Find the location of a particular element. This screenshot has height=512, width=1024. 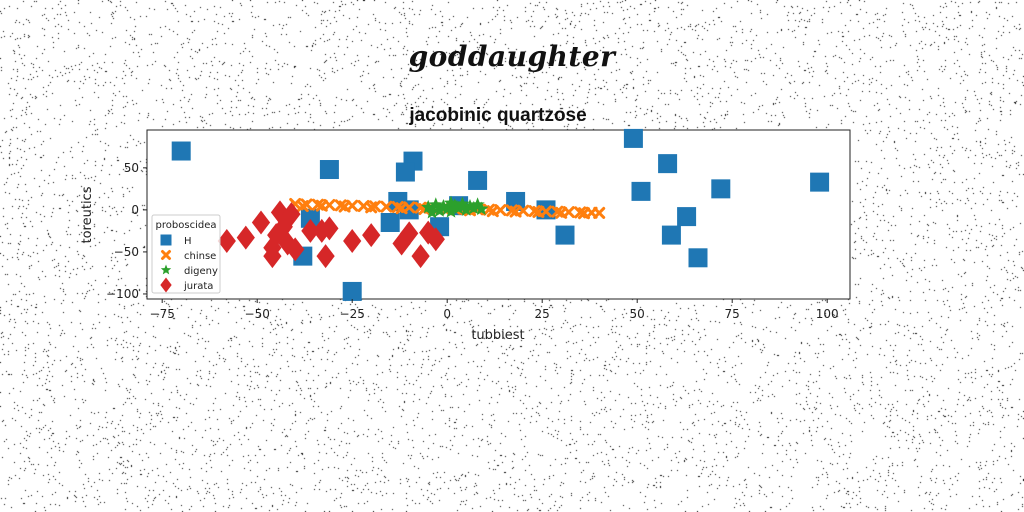

legend-marker-jurata is located at coordinates (166, 285).